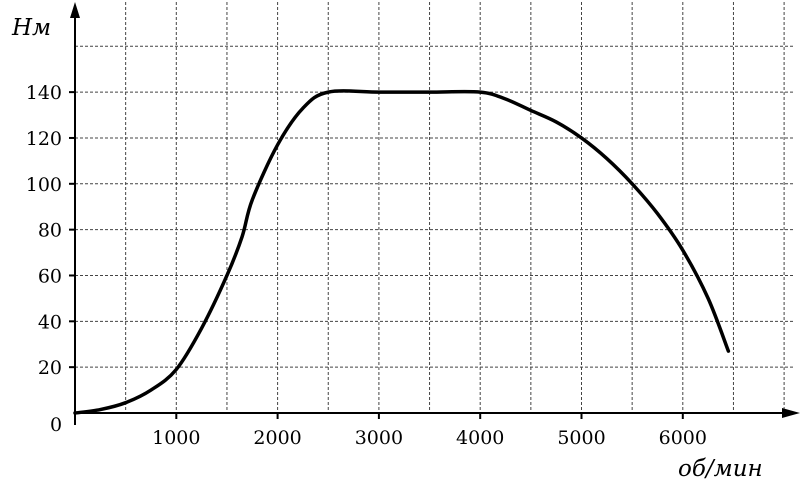 This screenshot has height=488, width=806. I want to click on origin-label: 0, so click(56, 425).